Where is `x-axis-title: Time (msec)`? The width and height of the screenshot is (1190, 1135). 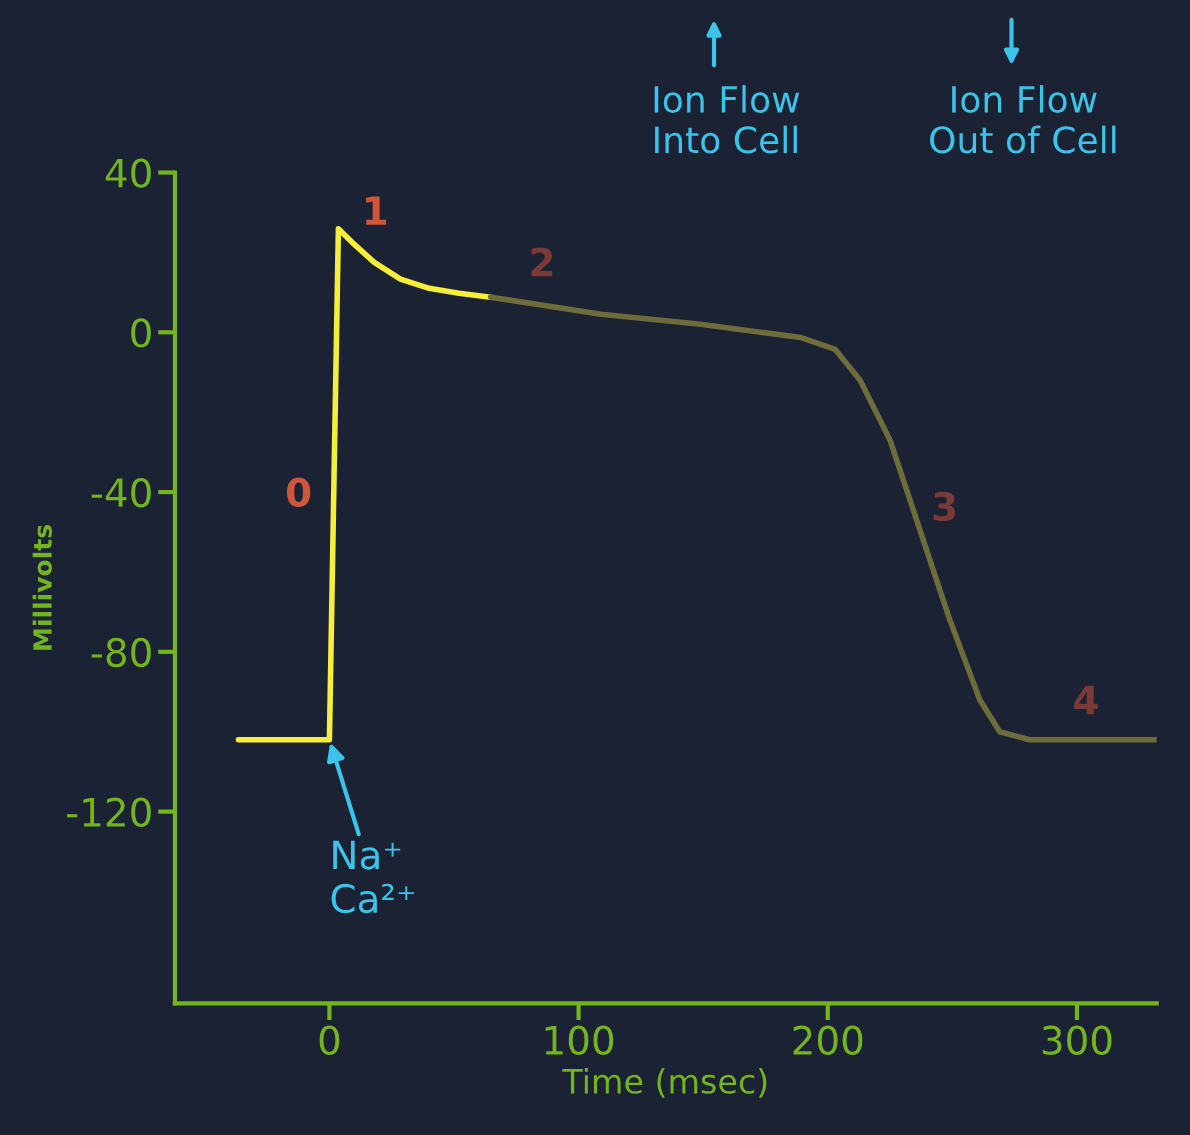 x-axis-title: Time (msec) is located at coordinates (664, 1083).